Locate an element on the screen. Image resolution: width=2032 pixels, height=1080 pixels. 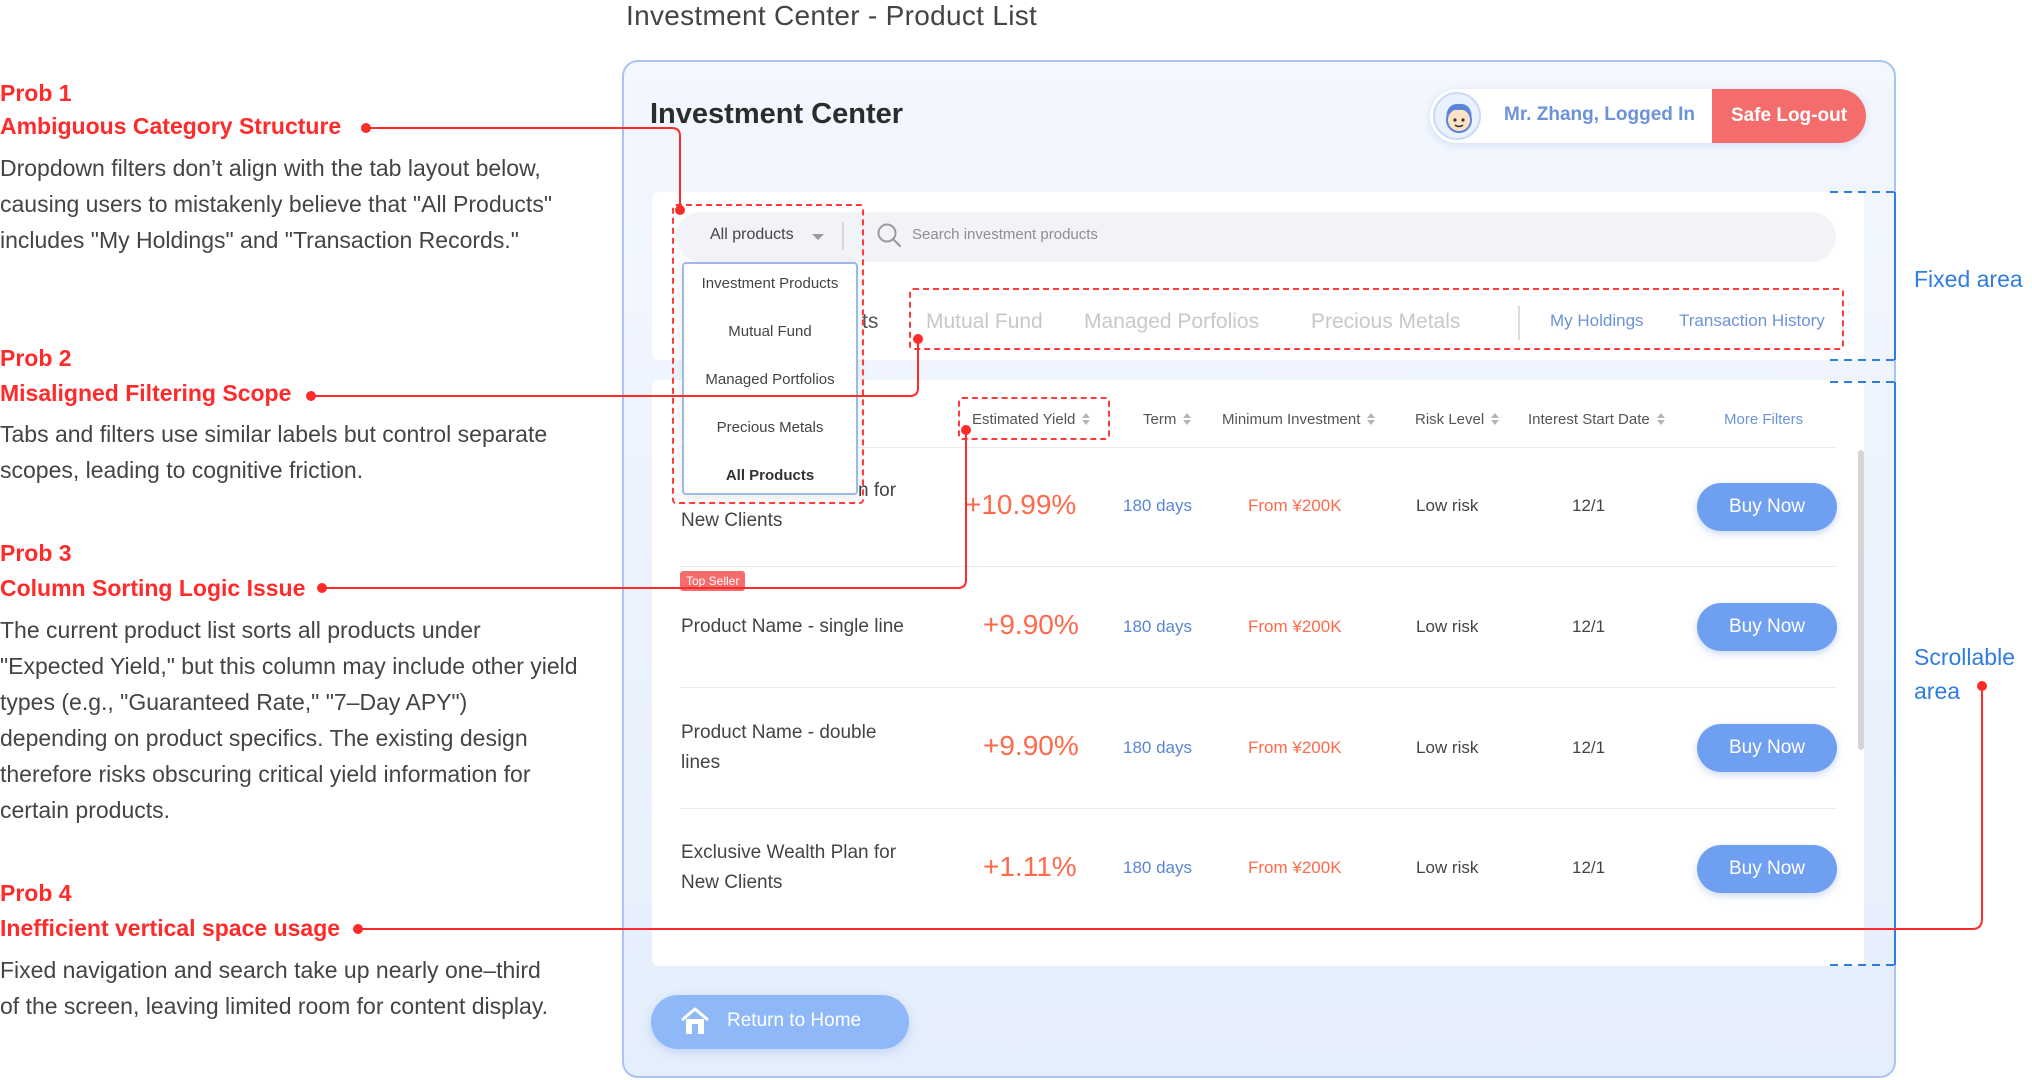
row2-yield: +9.90% is located at coordinates (1031, 624).